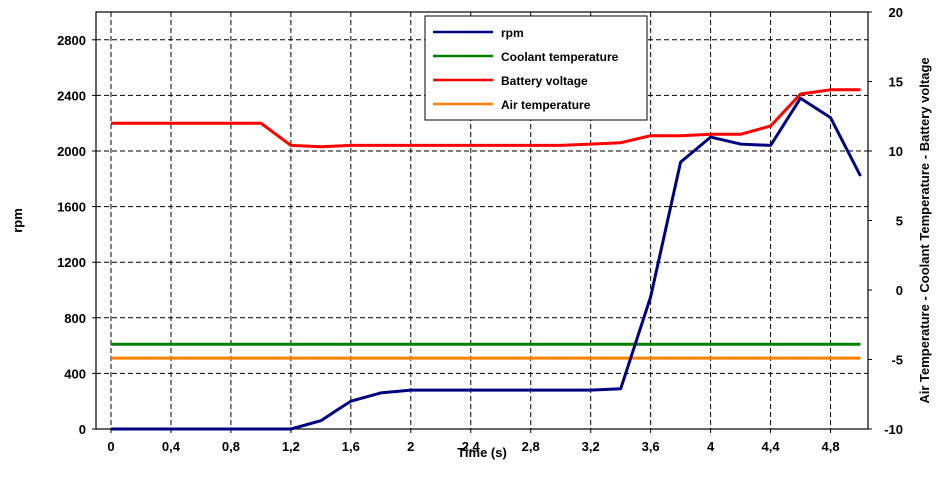 This screenshot has height=487, width=940. What do you see at coordinates (110, 446) in the screenshot?
I see `x-tick-label: 0` at bounding box center [110, 446].